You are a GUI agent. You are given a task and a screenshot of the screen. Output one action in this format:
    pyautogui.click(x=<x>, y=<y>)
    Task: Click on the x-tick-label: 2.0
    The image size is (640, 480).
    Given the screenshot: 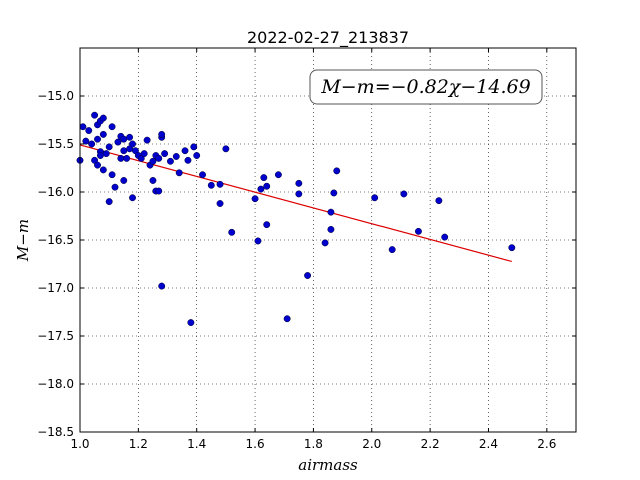 What is the action you would take?
    pyautogui.click(x=371, y=444)
    